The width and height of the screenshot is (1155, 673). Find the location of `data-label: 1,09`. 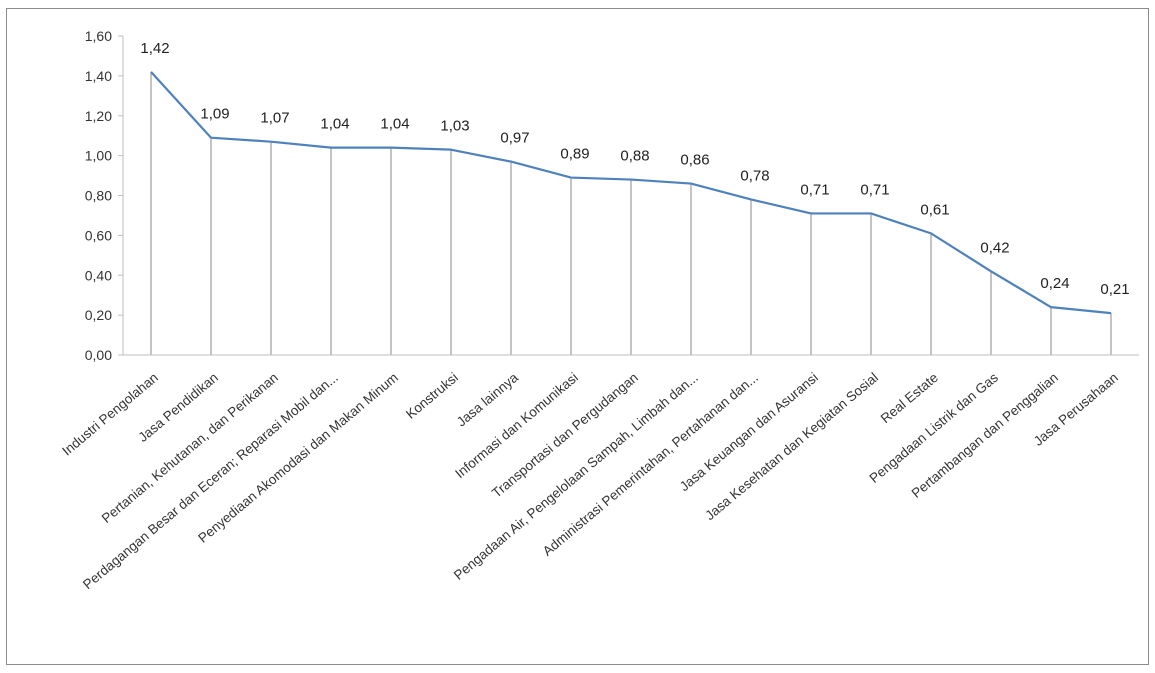

data-label: 1,09 is located at coordinates (214, 114).